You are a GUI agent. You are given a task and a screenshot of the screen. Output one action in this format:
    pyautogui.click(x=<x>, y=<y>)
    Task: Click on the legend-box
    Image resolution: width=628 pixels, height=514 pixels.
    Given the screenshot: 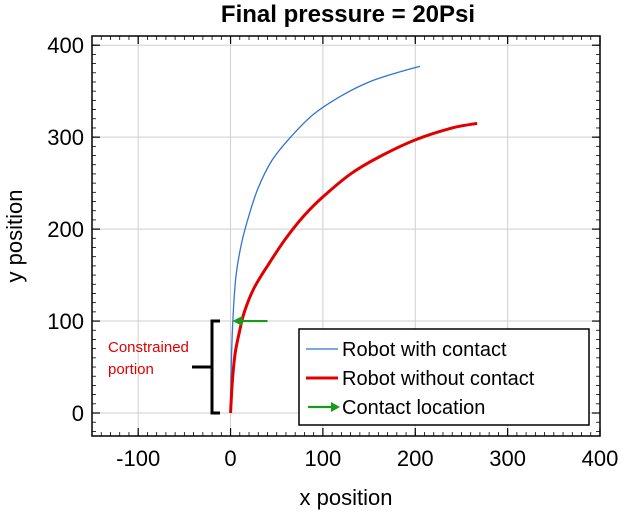 What is the action you would take?
    pyautogui.click(x=444, y=377)
    